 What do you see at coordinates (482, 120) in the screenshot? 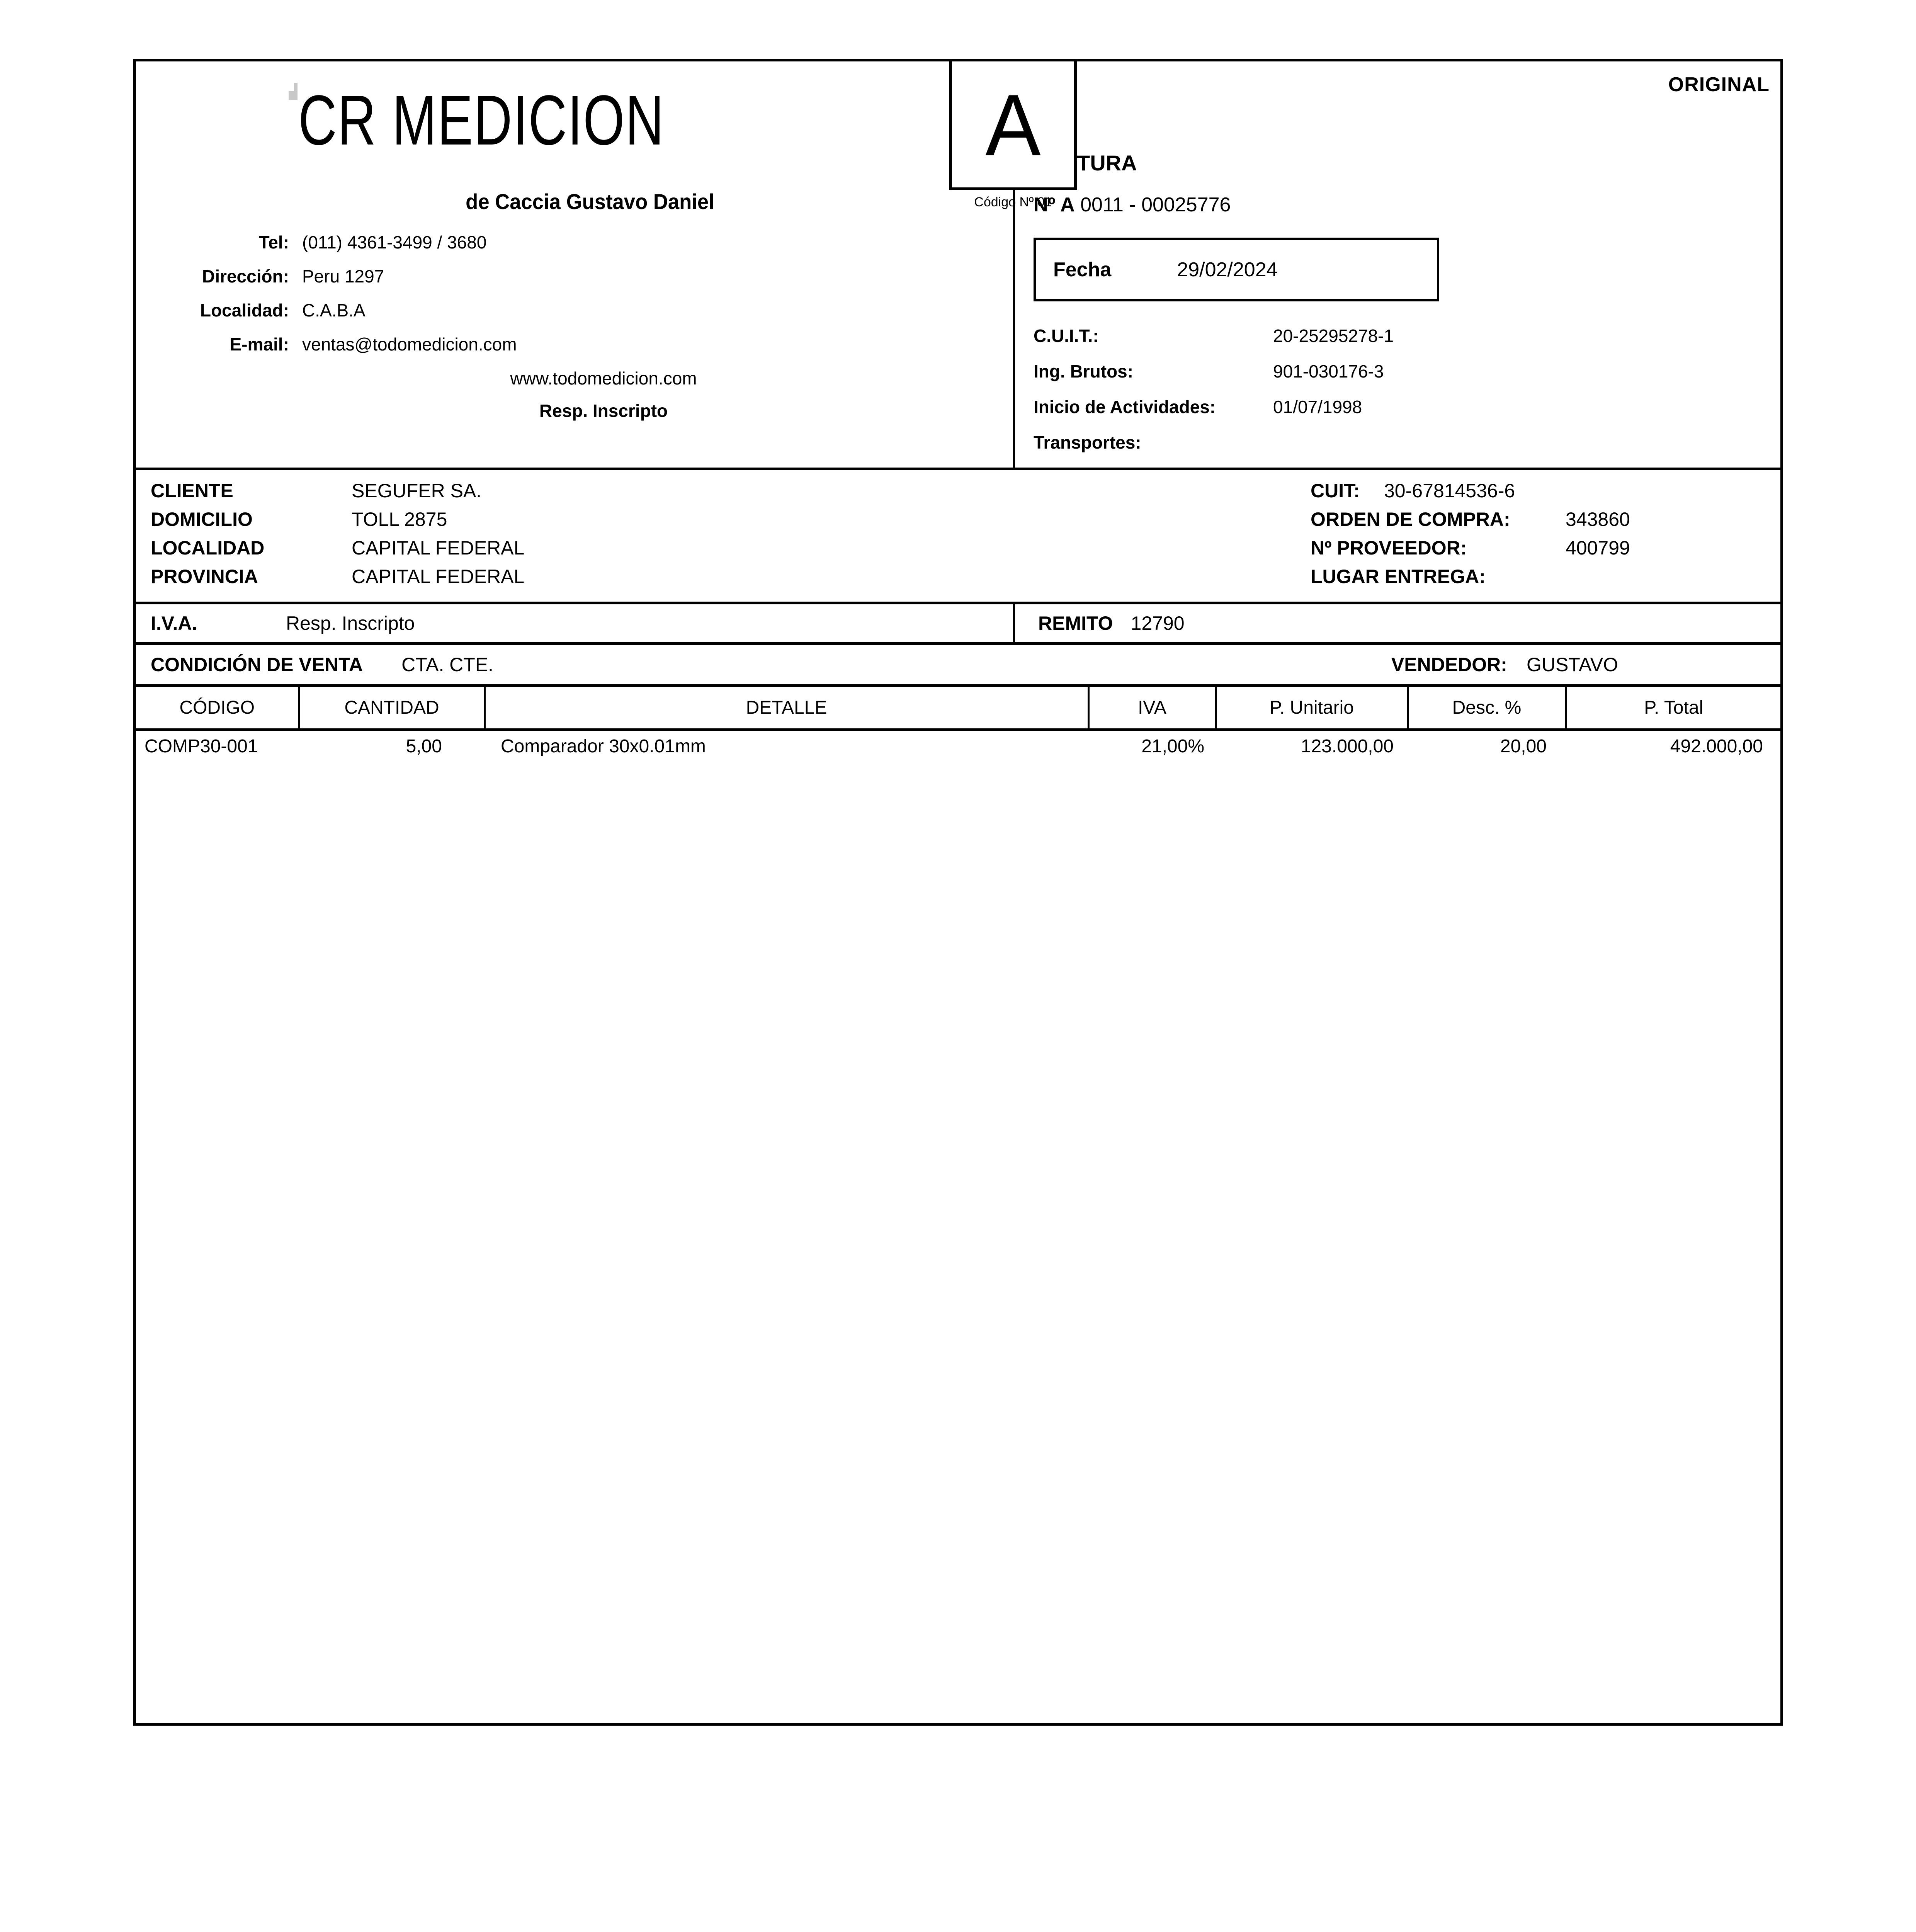
I see `company-logo: CR MEDICION` at bounding box center [482, 120].